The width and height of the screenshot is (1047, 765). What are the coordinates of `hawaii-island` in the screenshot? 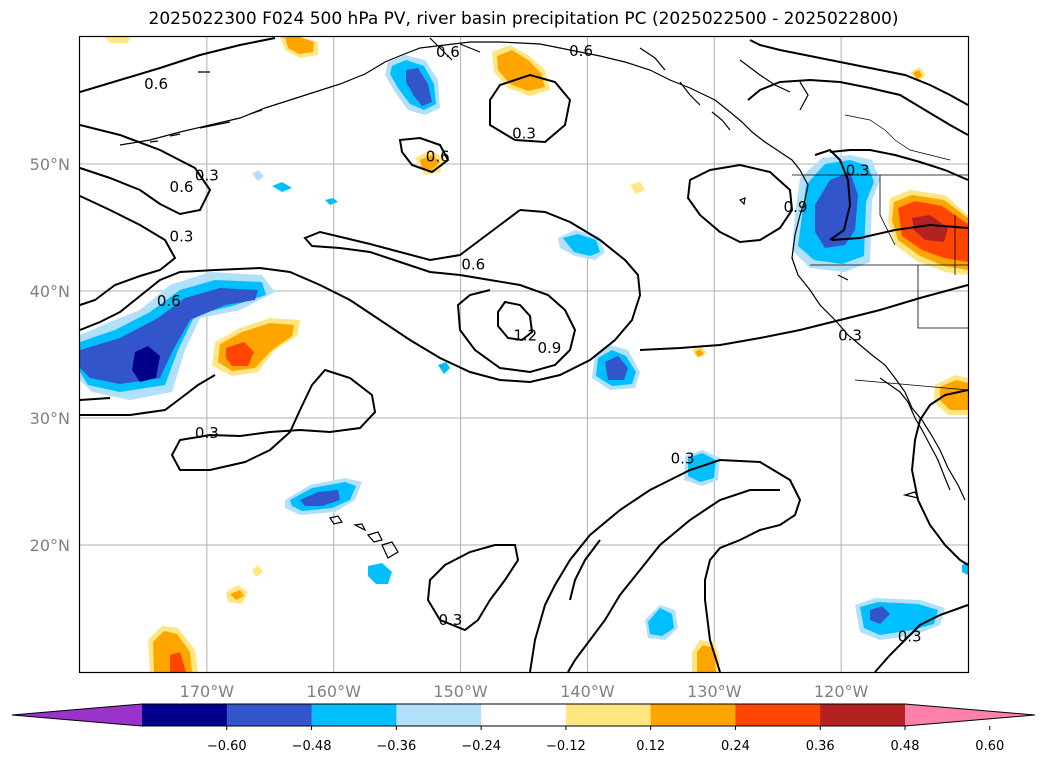 It's located at (364, 537).